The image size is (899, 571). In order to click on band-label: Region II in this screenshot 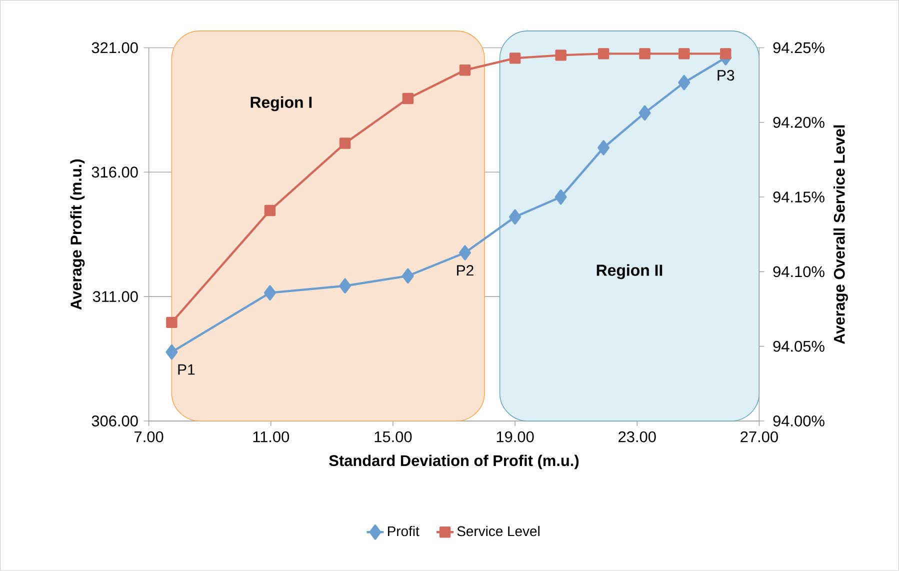, I will do `click(629, 272)`.